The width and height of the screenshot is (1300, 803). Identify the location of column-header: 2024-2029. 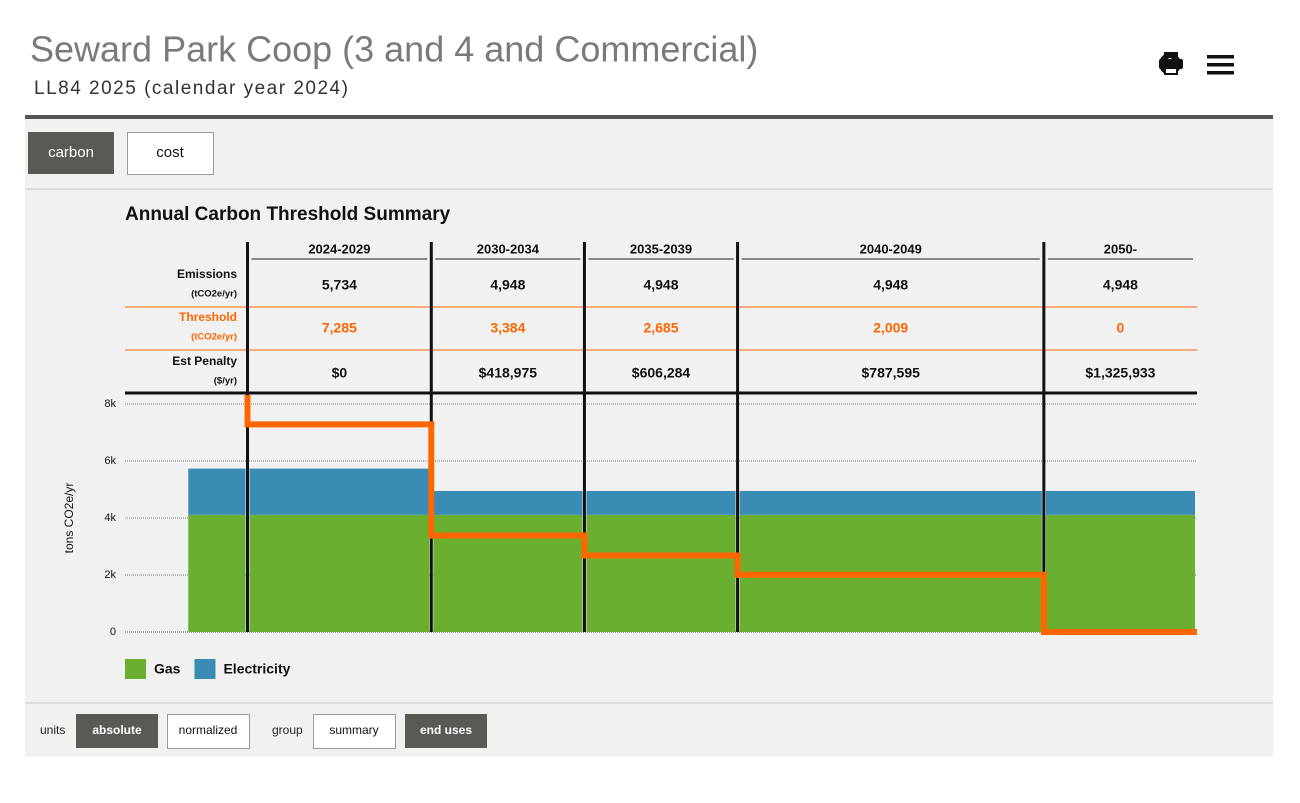
(339, 248).